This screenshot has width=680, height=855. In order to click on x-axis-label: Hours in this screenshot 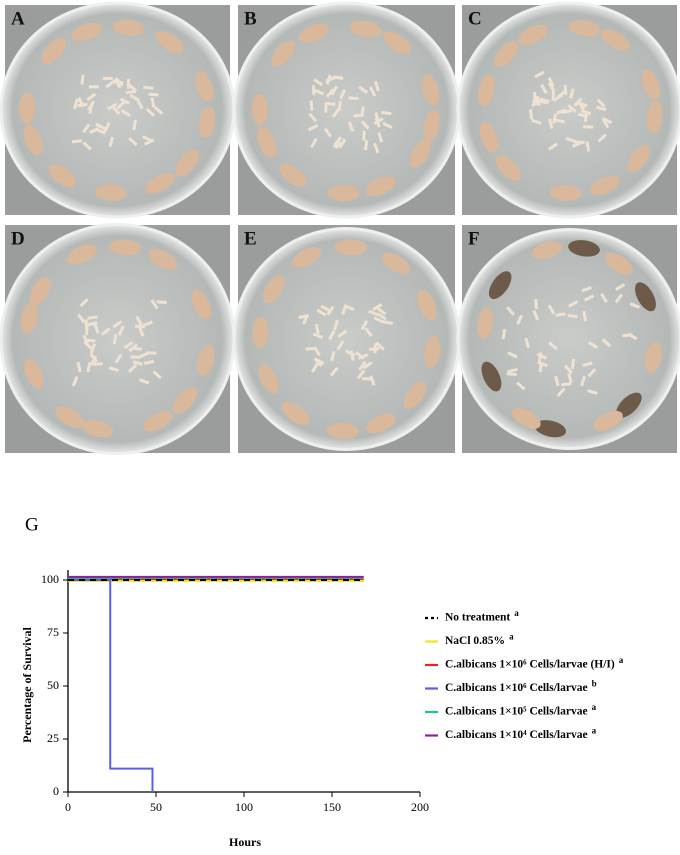, I will do `click(245, 842)`.